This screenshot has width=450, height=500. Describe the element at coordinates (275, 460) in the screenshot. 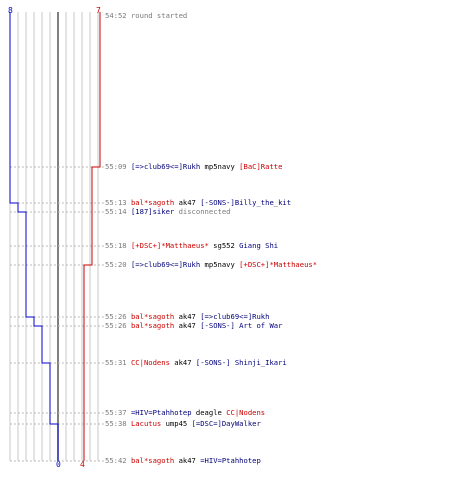

I see `event-row: 55:42 bal*sagoth ak47 =HIV=Ptahhotep` at that location.